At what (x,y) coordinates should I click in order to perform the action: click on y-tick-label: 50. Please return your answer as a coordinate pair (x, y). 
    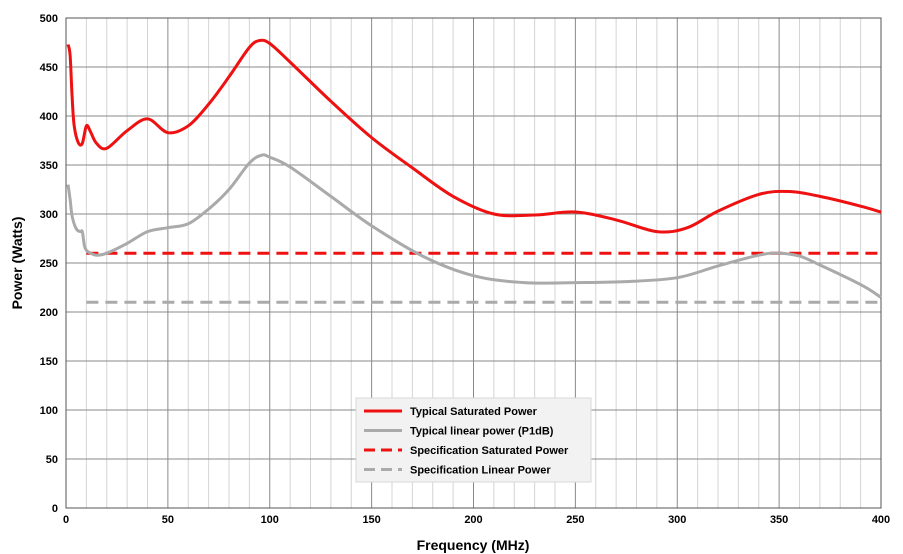
    Looking at the image, I should click on (52, 460).